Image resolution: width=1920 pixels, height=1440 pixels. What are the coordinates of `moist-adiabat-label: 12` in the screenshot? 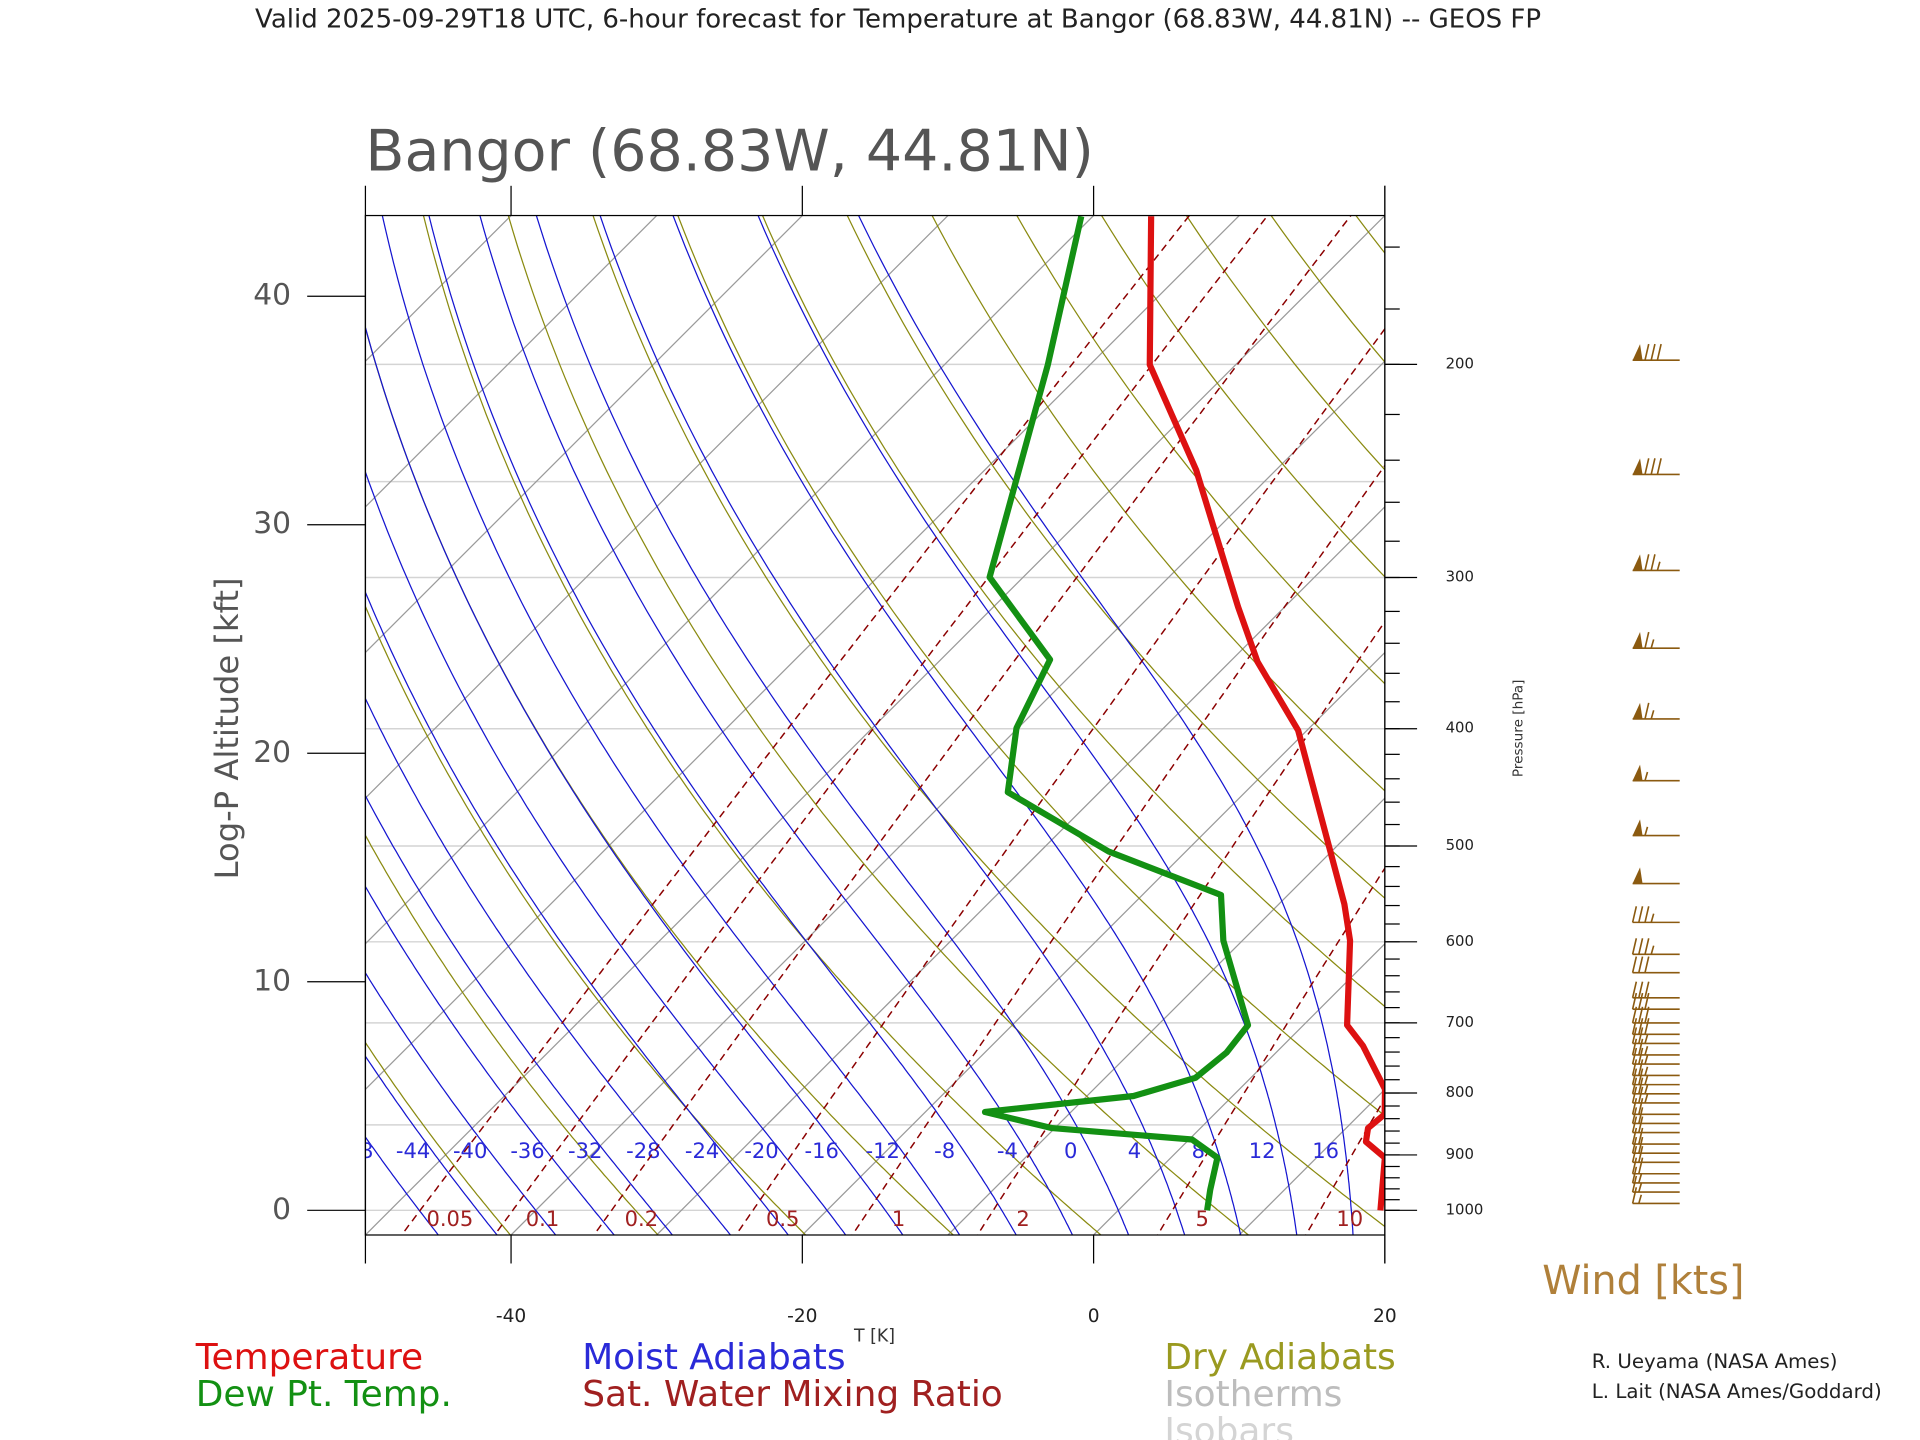 It's located at (1262, 1150).